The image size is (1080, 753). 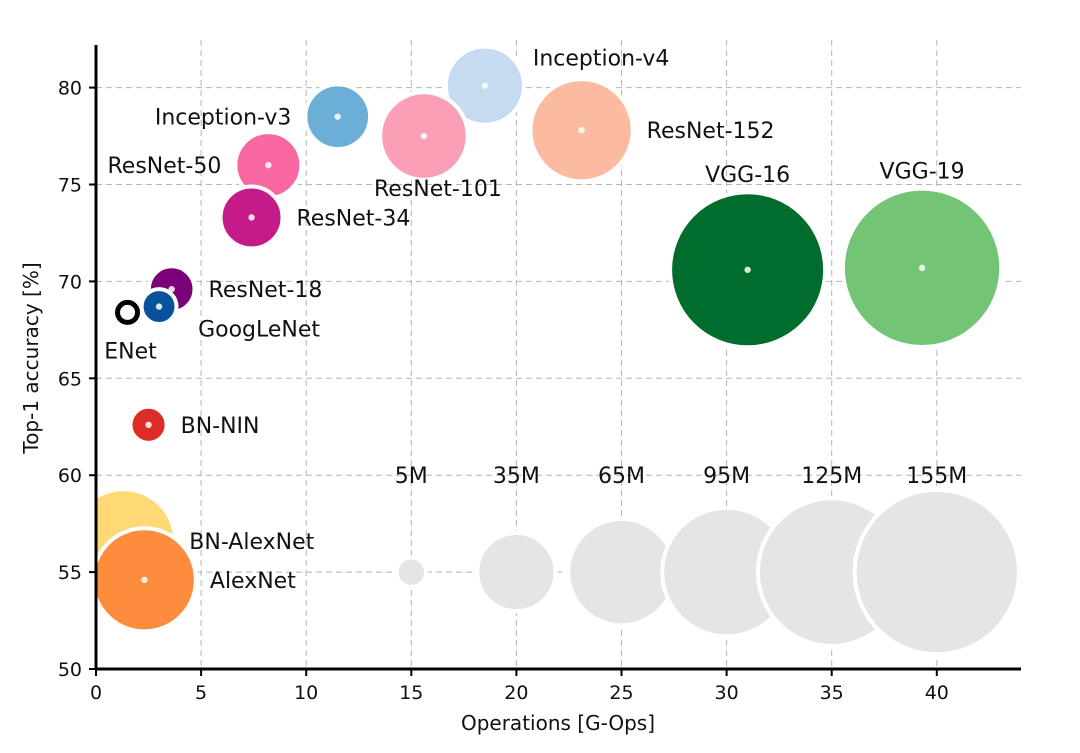 I want to click on x-axis-label: Operations [G-Ops], so click(x=558, y=723).